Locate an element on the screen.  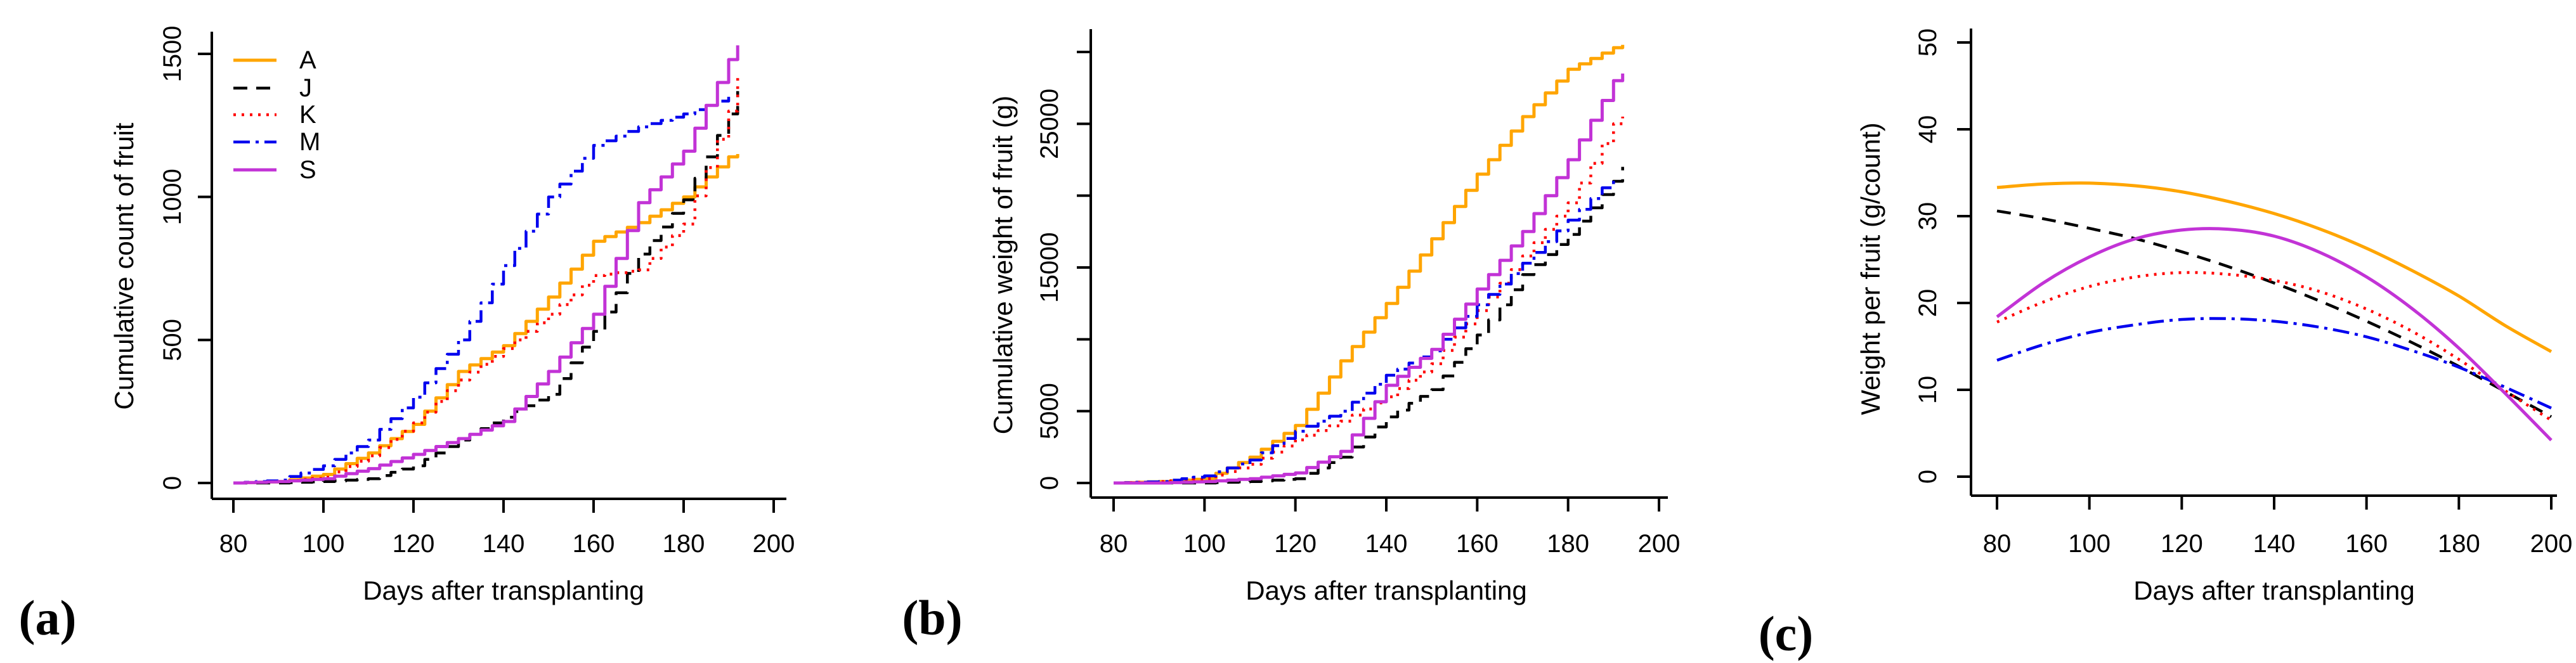
a-series-M-line is located at coordinates (482, 290).